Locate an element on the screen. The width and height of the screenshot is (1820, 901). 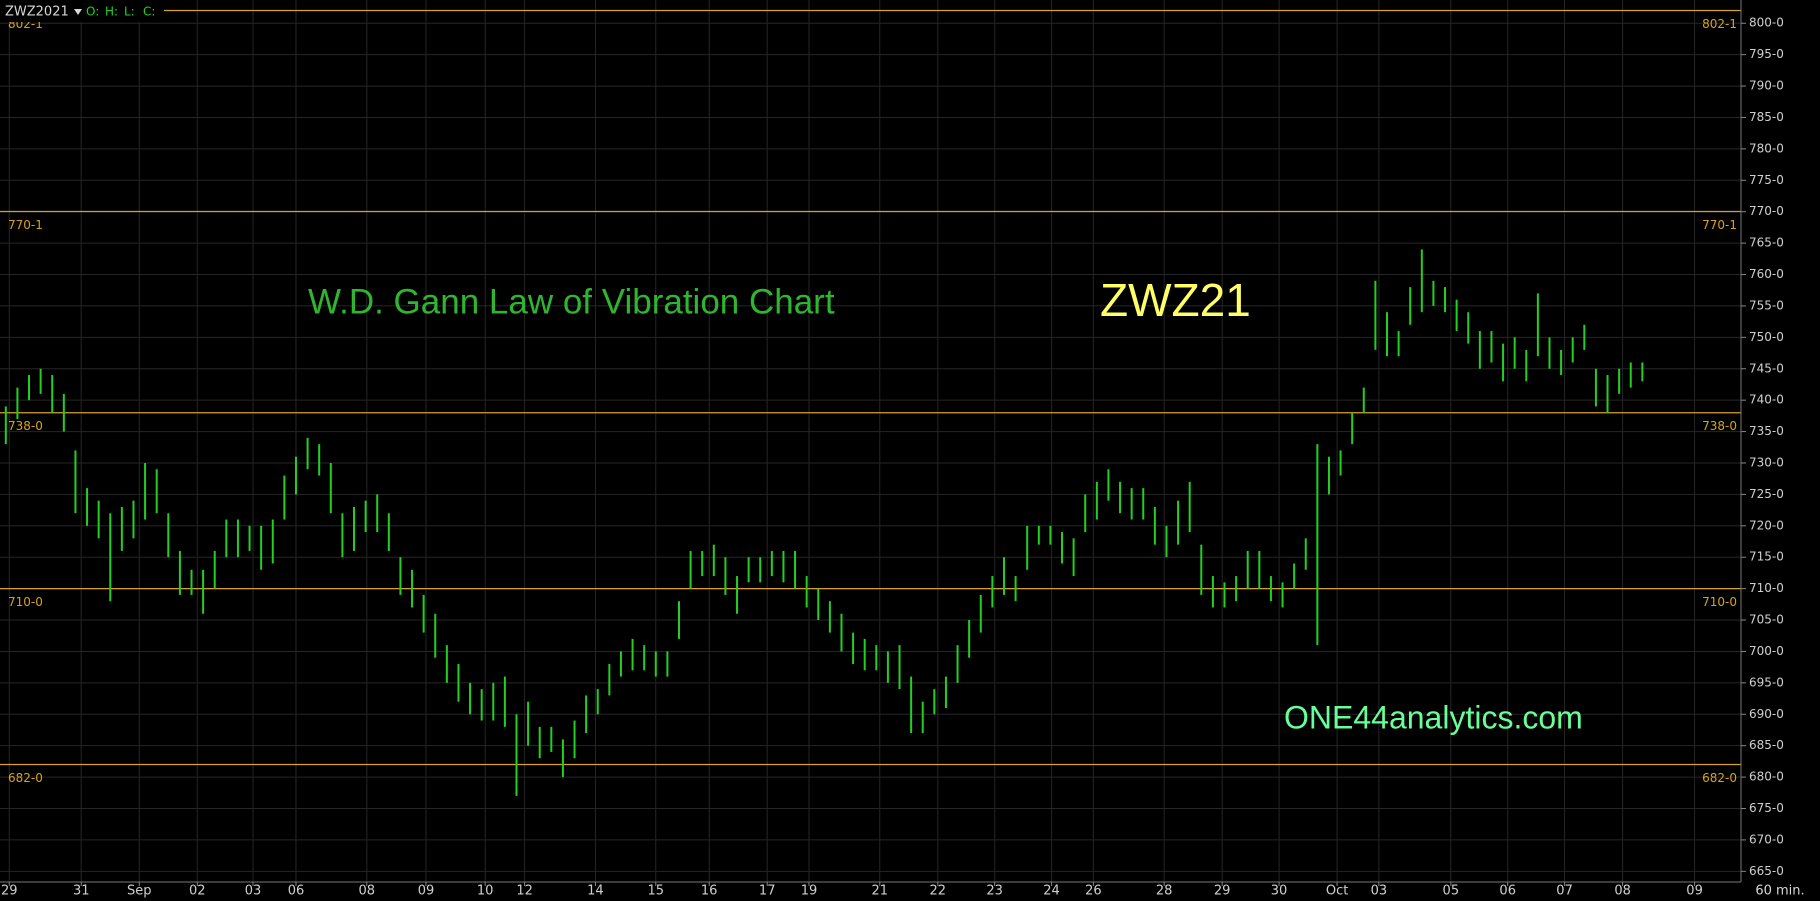
level-label: 802-1 is located at coordinates (1719, 24).